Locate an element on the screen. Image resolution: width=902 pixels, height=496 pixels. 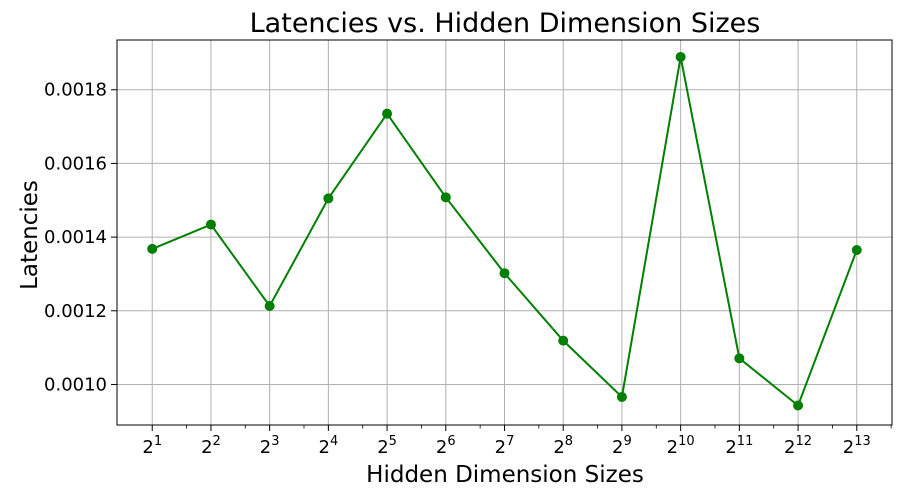
y-tick-label: 0.0010 is located at coordinates (75, 384).